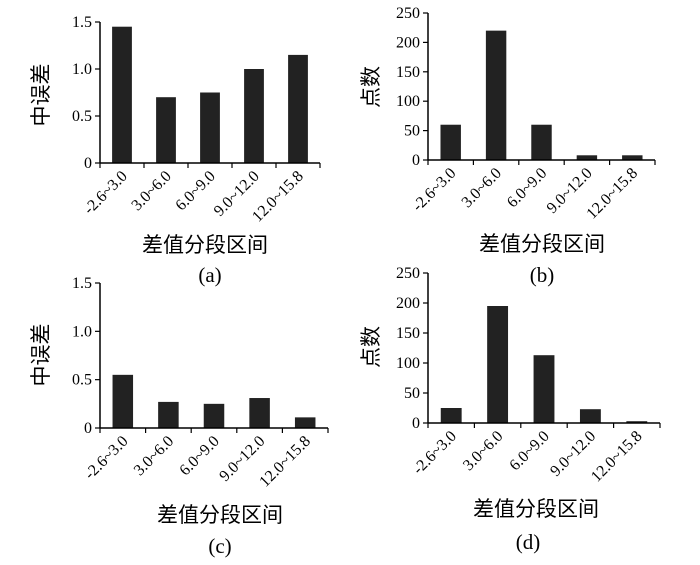 The width and height of the screenshot is (700, 565). I want to click on caption-c: (c), so click(219, 546).